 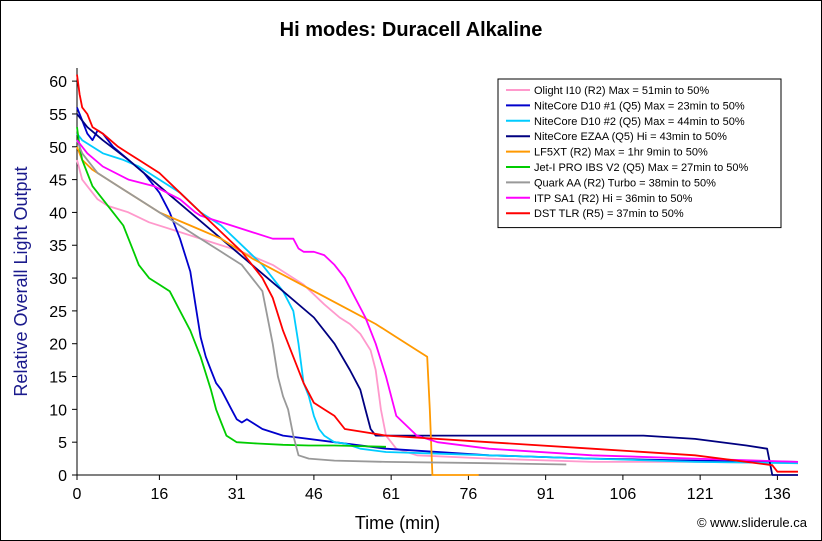 I want to click on y-tick-label: 30, so click(x=58, y=279).